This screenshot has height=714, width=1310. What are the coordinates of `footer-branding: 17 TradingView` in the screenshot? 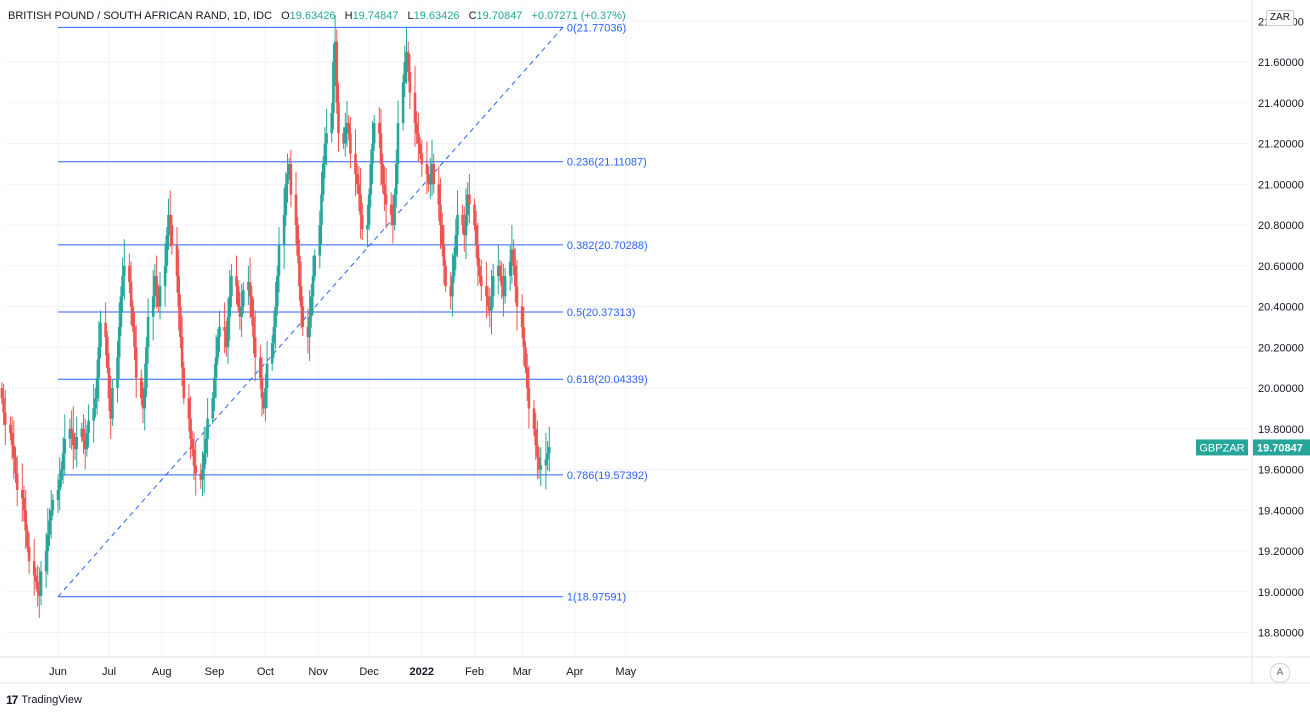 It's located at (44, 700).